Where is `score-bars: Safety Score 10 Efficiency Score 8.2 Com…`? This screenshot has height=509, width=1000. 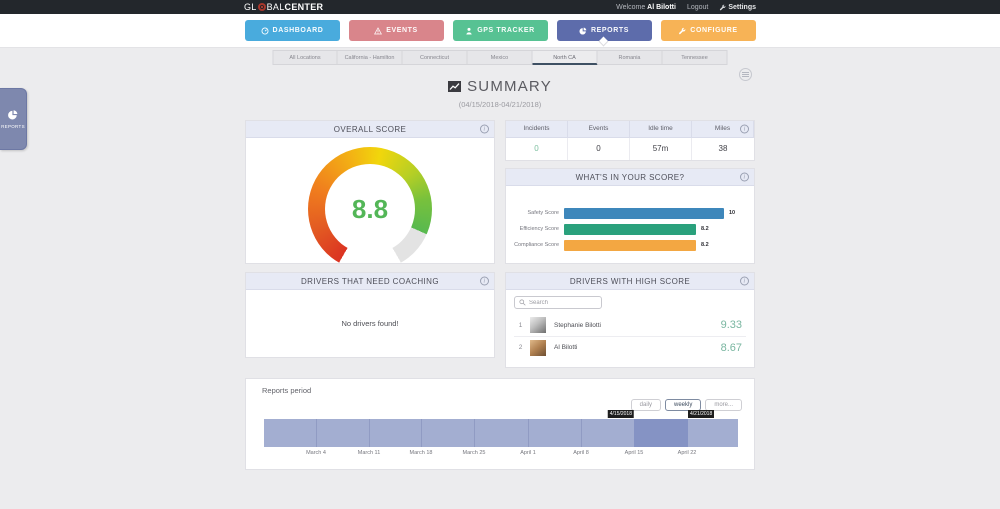 score-bars: Safety Score 10 Efficiency Score 8.2 Com… is located at coordinates (630, 219).